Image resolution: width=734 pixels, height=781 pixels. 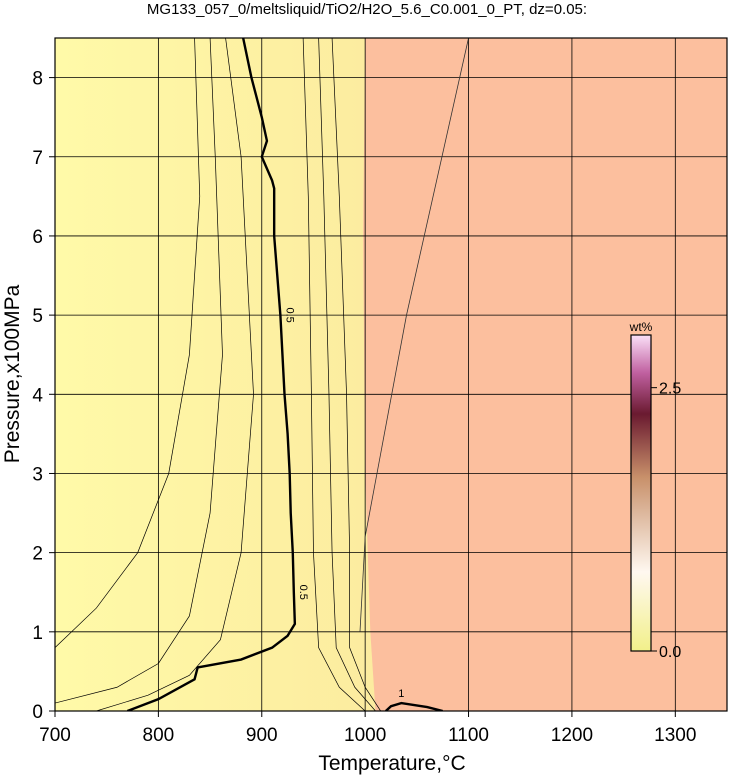 What do you see at coordinates (670, 389) in the screenshot?
I see `colorbar-tick-label: 2.5` at bounding box center [670, 389].